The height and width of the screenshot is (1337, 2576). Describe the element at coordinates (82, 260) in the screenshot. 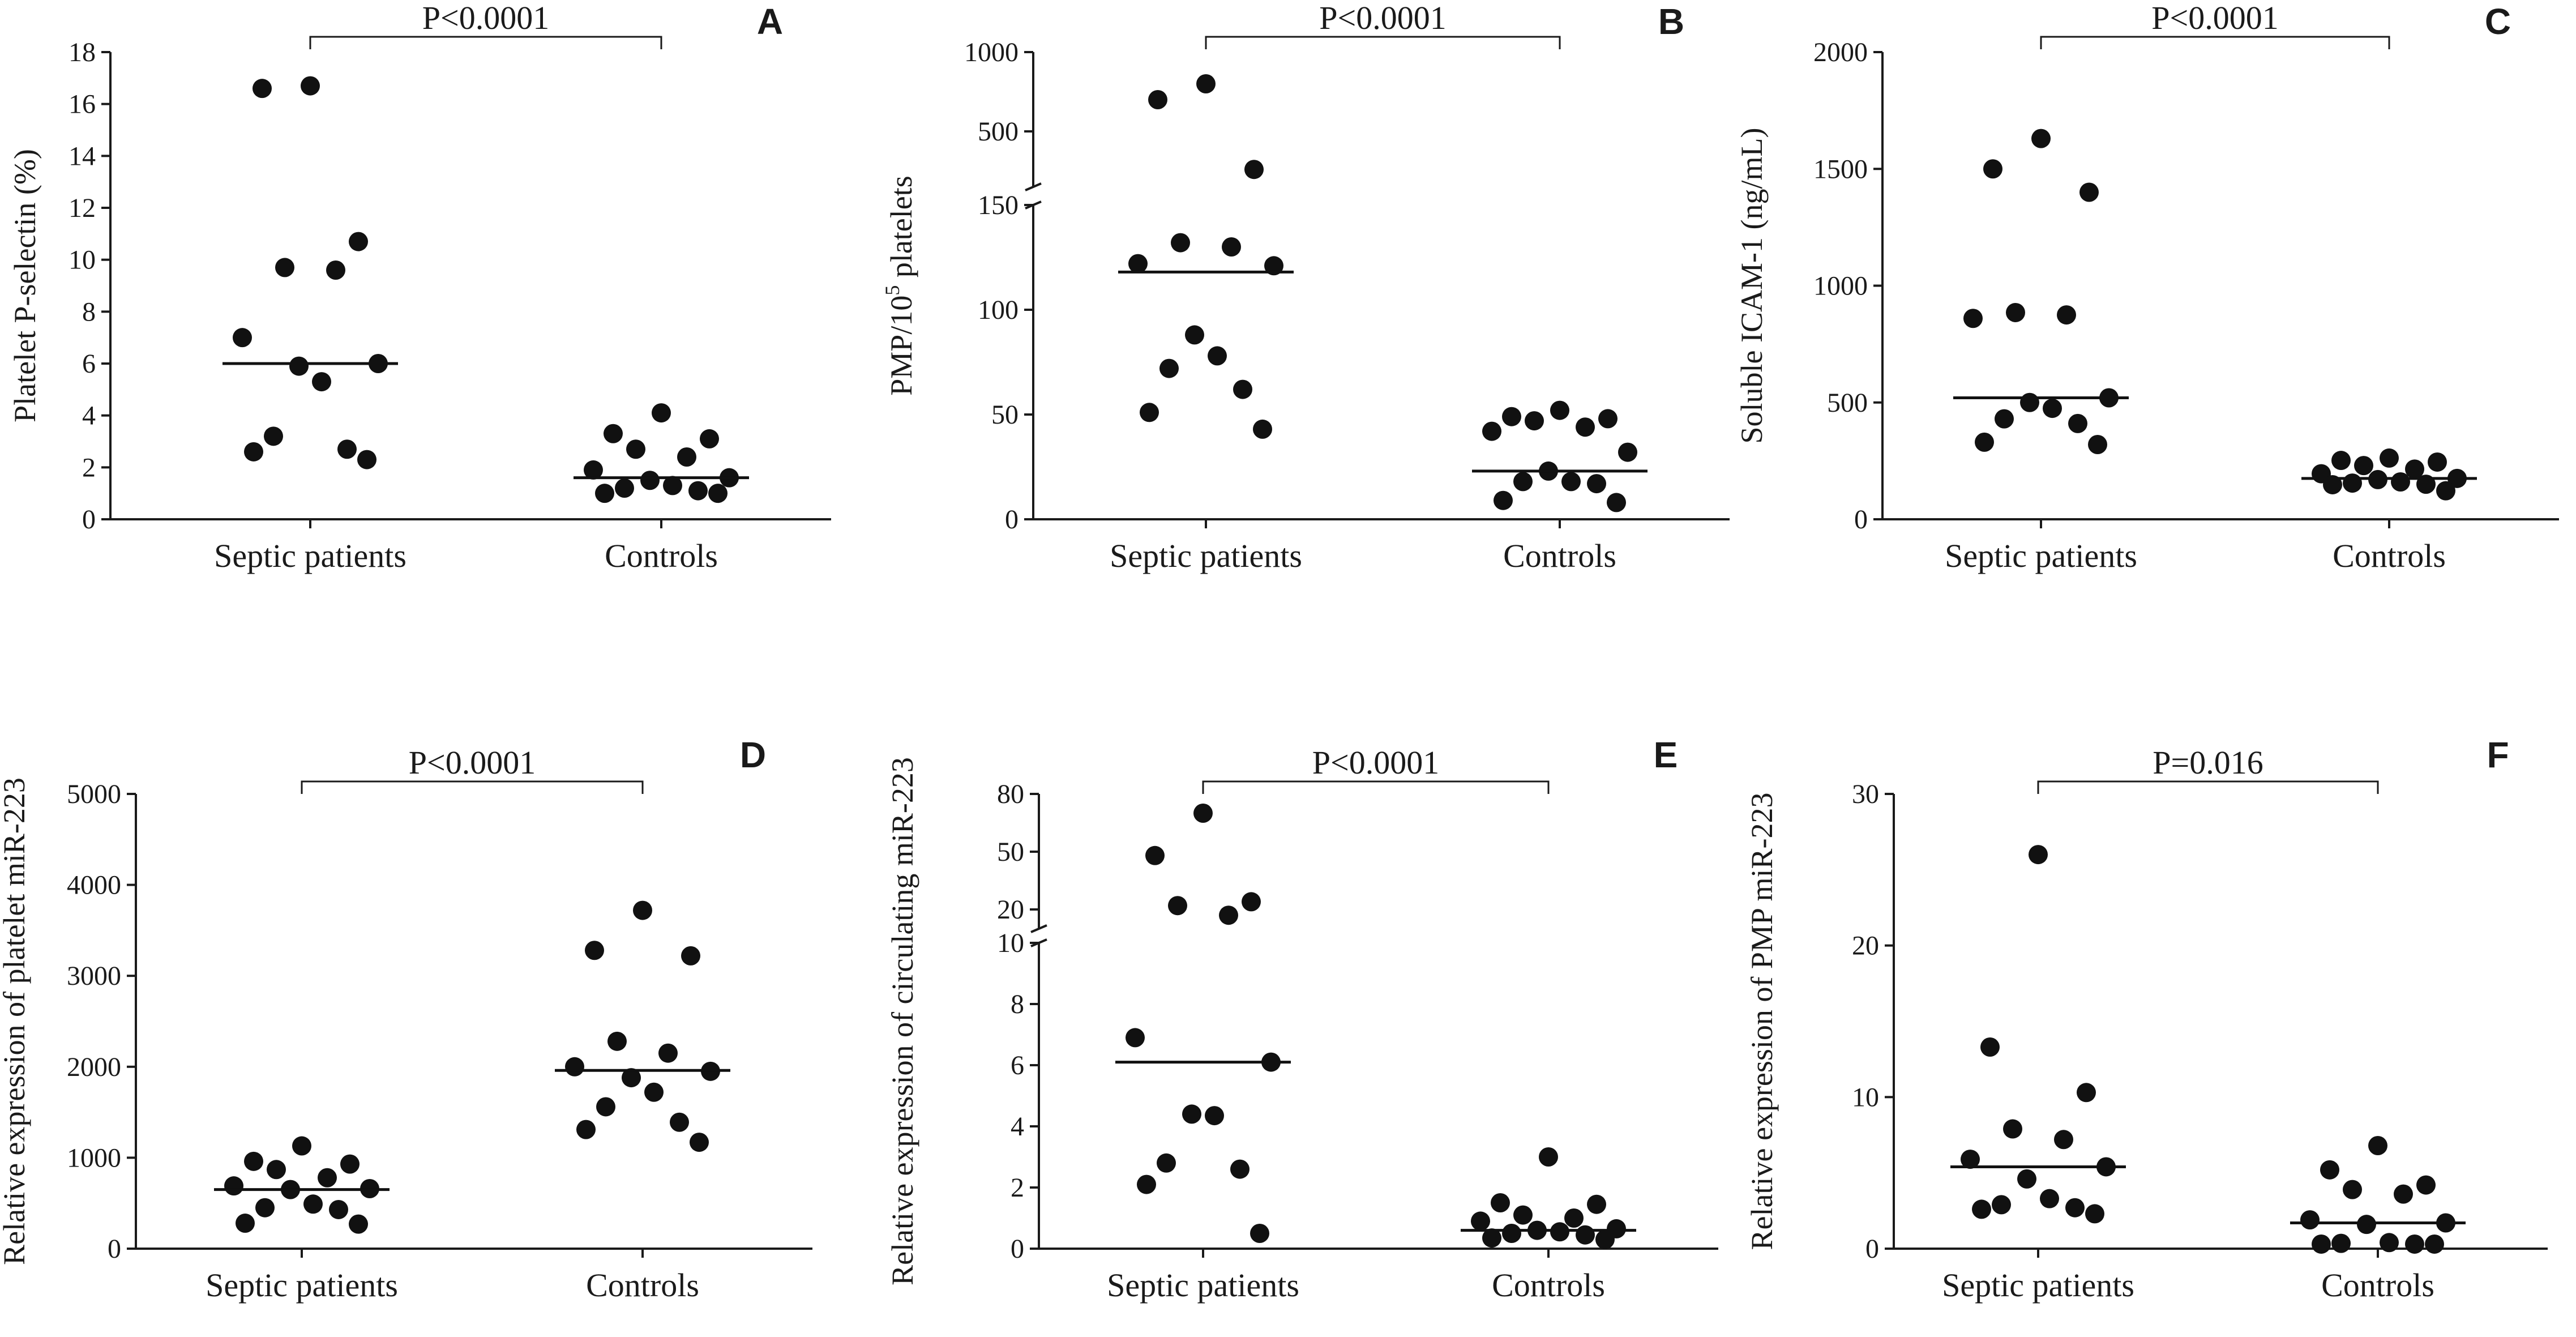

I see `y-tick-label: 10` at that location.